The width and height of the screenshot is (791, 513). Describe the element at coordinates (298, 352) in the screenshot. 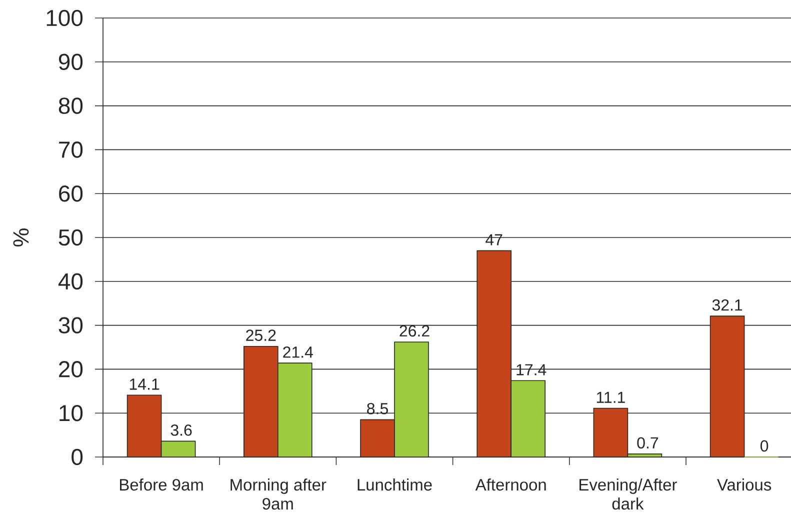

I see `data-label: 21.4` at that location.